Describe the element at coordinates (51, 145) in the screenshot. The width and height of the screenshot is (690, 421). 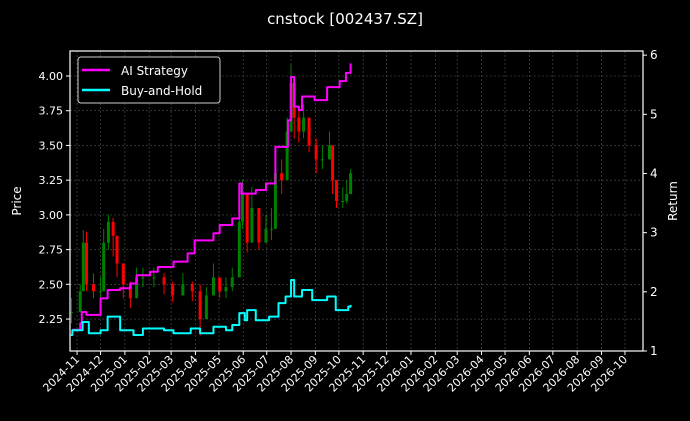
I see `y-tick-label: 3.50` at that location.